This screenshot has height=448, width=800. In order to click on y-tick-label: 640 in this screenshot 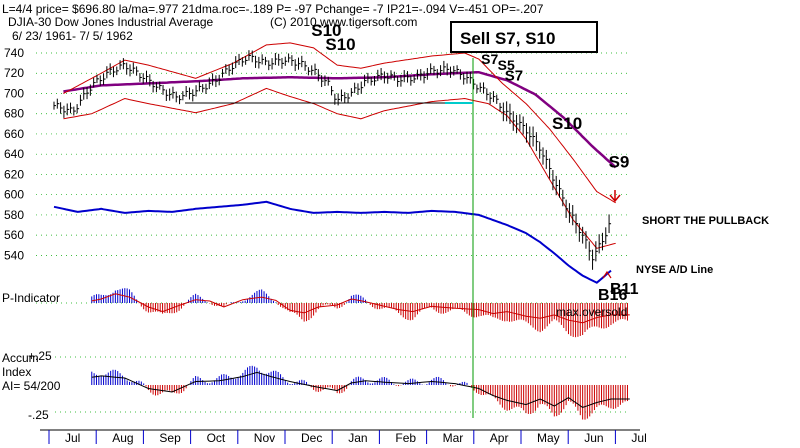, I will do `click(14, 154)`.